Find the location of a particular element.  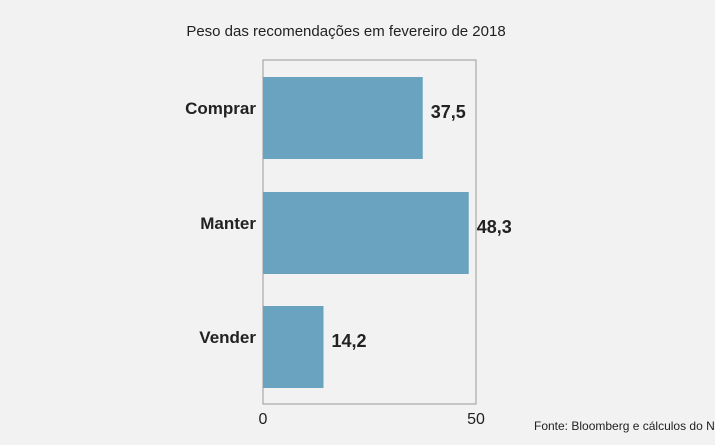

category-label-comprar: Comprar is located at coordinates (220, 108).